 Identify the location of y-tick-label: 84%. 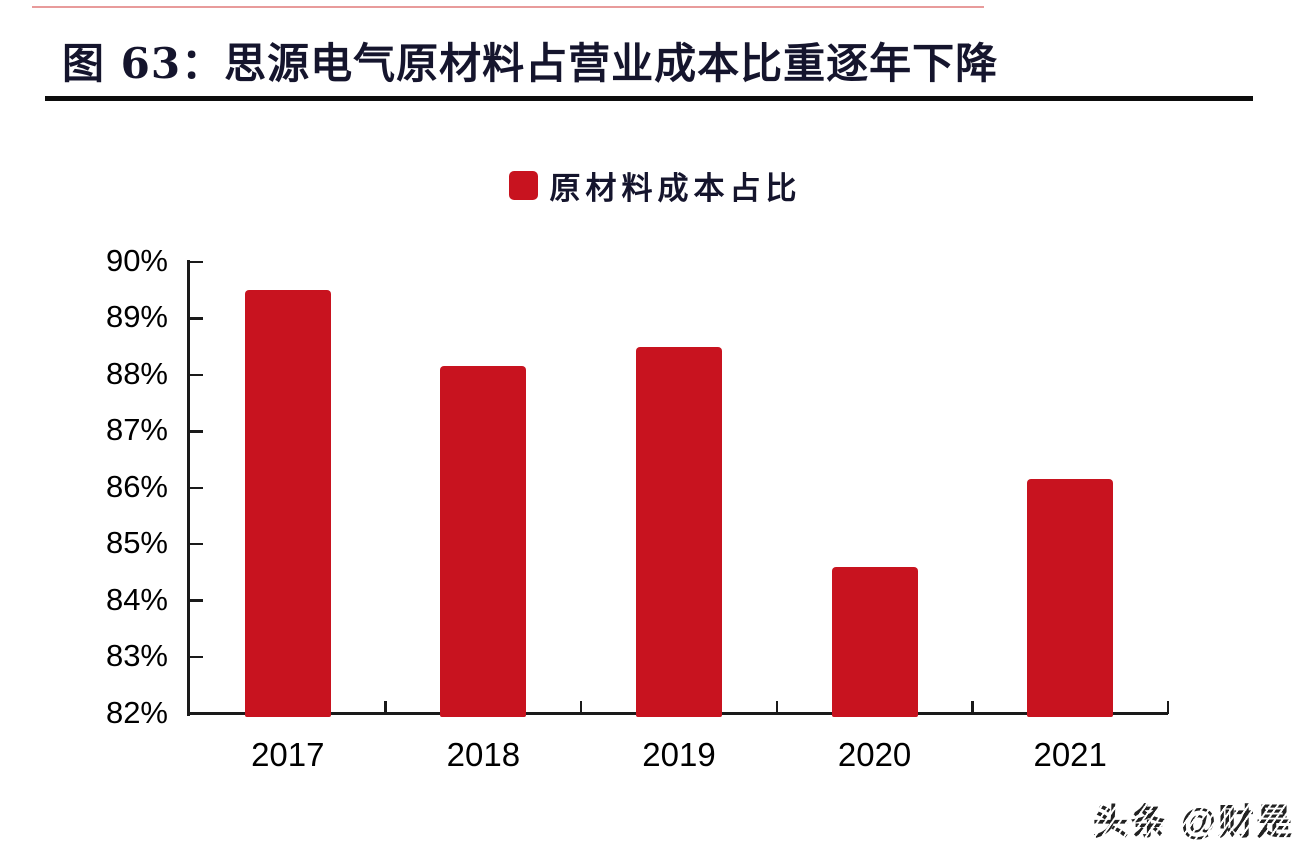
(136, 599).